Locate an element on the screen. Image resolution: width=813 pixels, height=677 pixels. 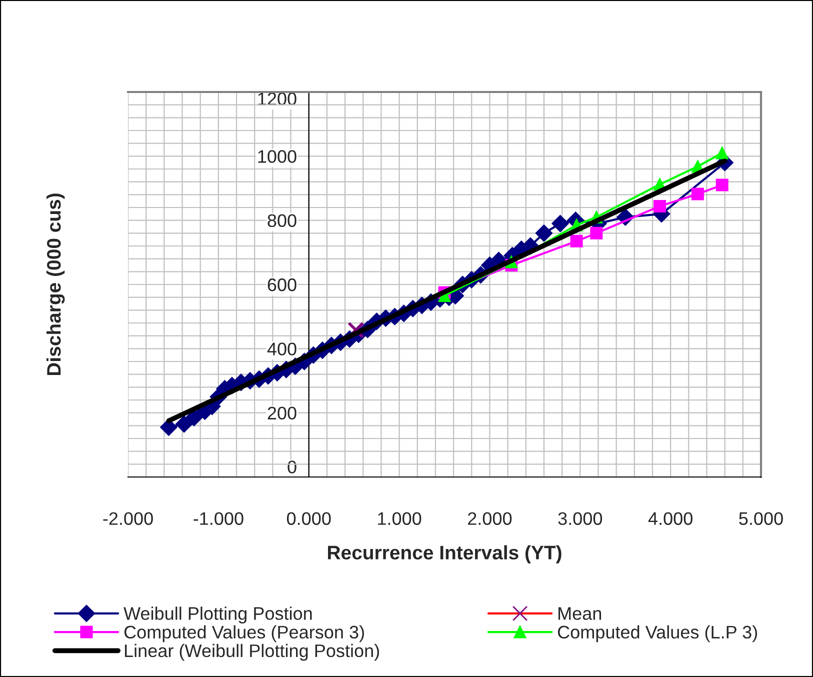
y-axis-title: Discharge (000 cus) is located at coordinates (55, 285).